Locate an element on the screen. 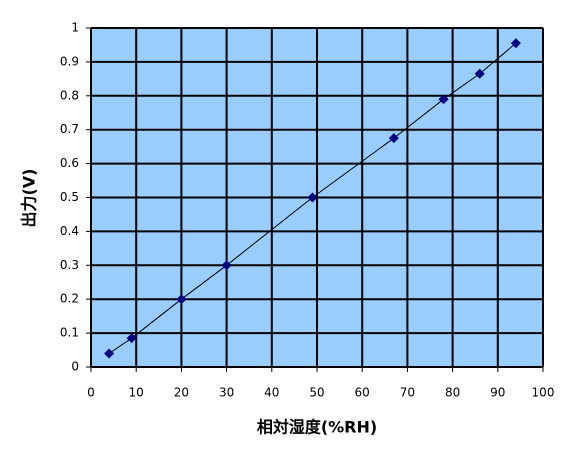  y-tick-label: 0.8 is located at coordinates (69, 95).